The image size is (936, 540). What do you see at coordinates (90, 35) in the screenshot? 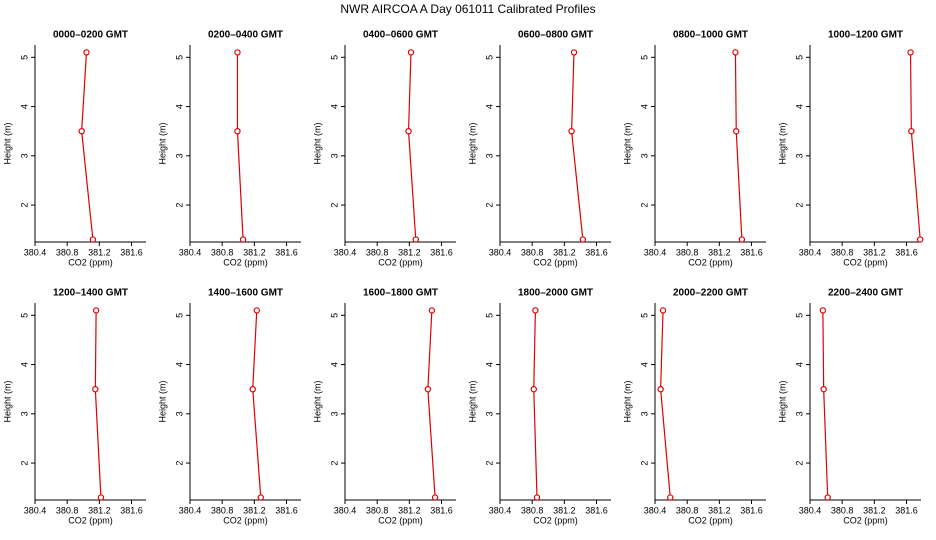
I see `panel-title: 0000–0200 GMT` at bounding box center [90, 35].